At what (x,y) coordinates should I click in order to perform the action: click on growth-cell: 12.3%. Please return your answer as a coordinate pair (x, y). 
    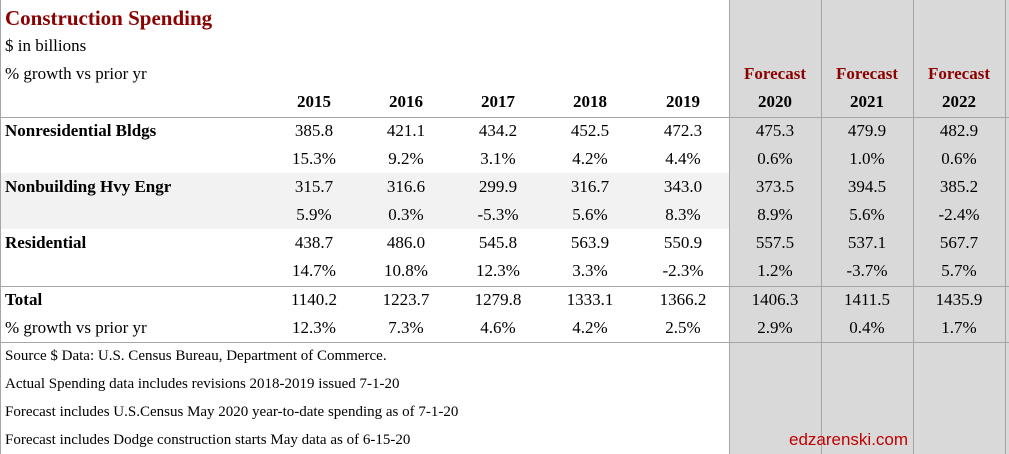
    Looking at the image, I should click on (498, 271).